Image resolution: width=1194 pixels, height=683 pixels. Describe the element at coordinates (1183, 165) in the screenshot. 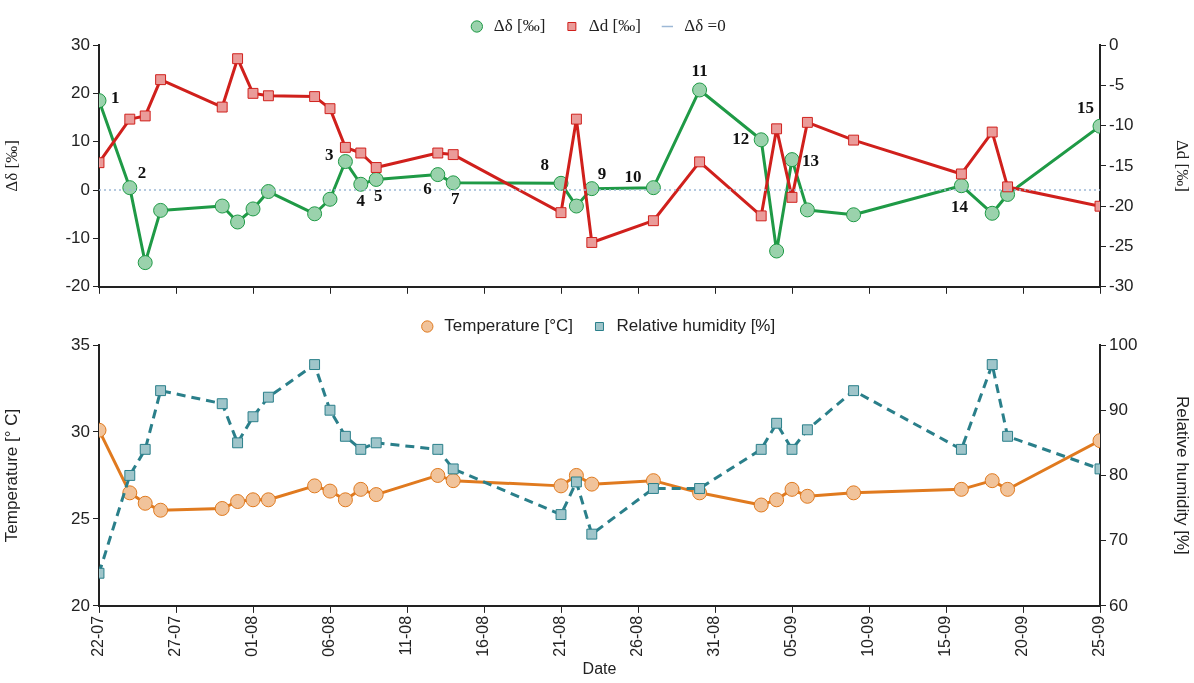

I see `y2-axis-title: Δd [‰]` at that location.